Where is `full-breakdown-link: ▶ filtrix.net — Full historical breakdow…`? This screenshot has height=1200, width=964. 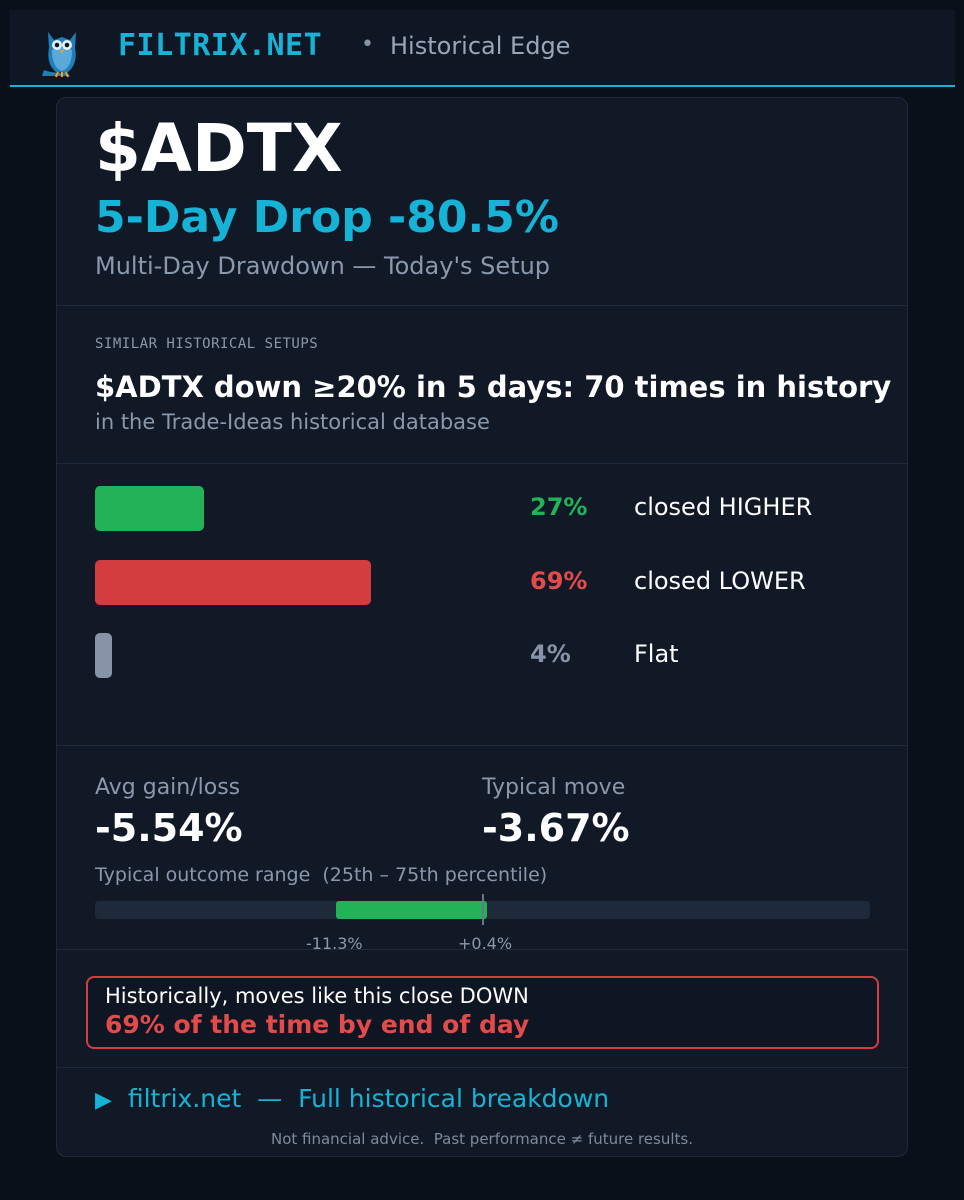
full-breakdown-link: ▶ filtrix.net — Full historical breakdow… is located at coordinates (352, 1098).